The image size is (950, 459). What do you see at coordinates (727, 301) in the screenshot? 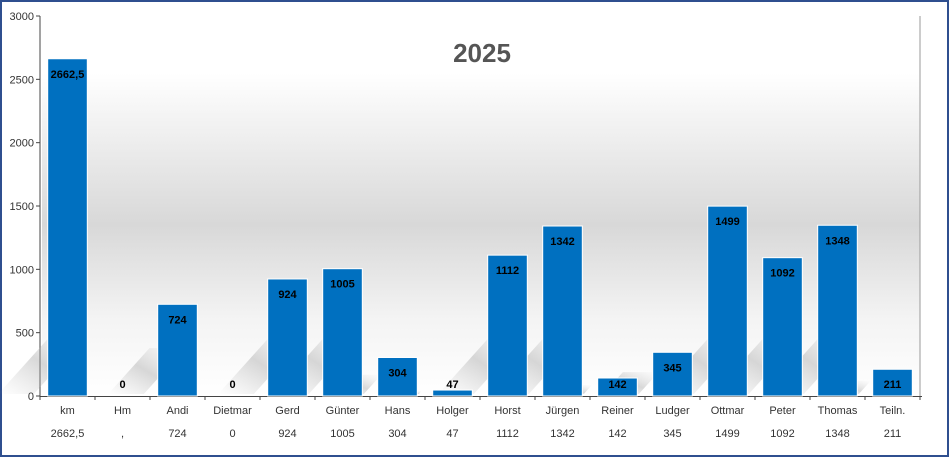
I see `bar-ottmar` at bounding box center [727, 301].